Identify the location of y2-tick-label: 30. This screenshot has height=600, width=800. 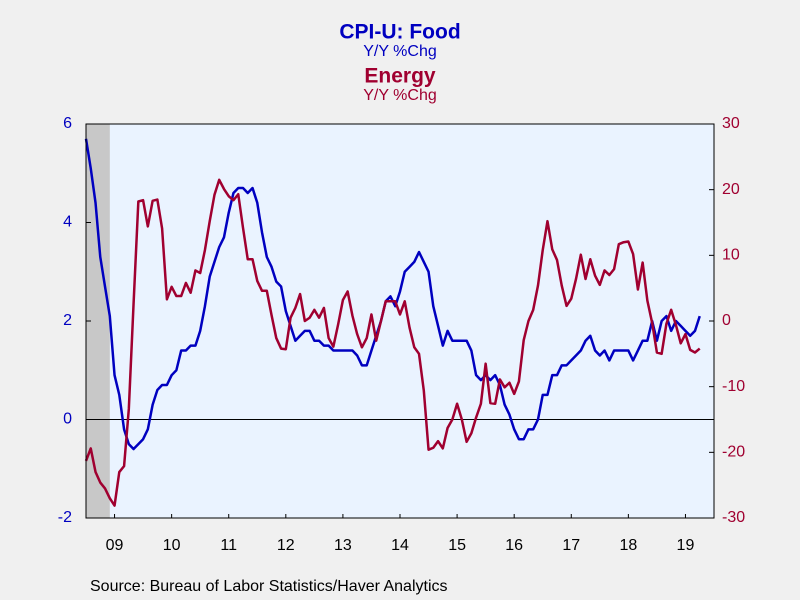
(731, 123).